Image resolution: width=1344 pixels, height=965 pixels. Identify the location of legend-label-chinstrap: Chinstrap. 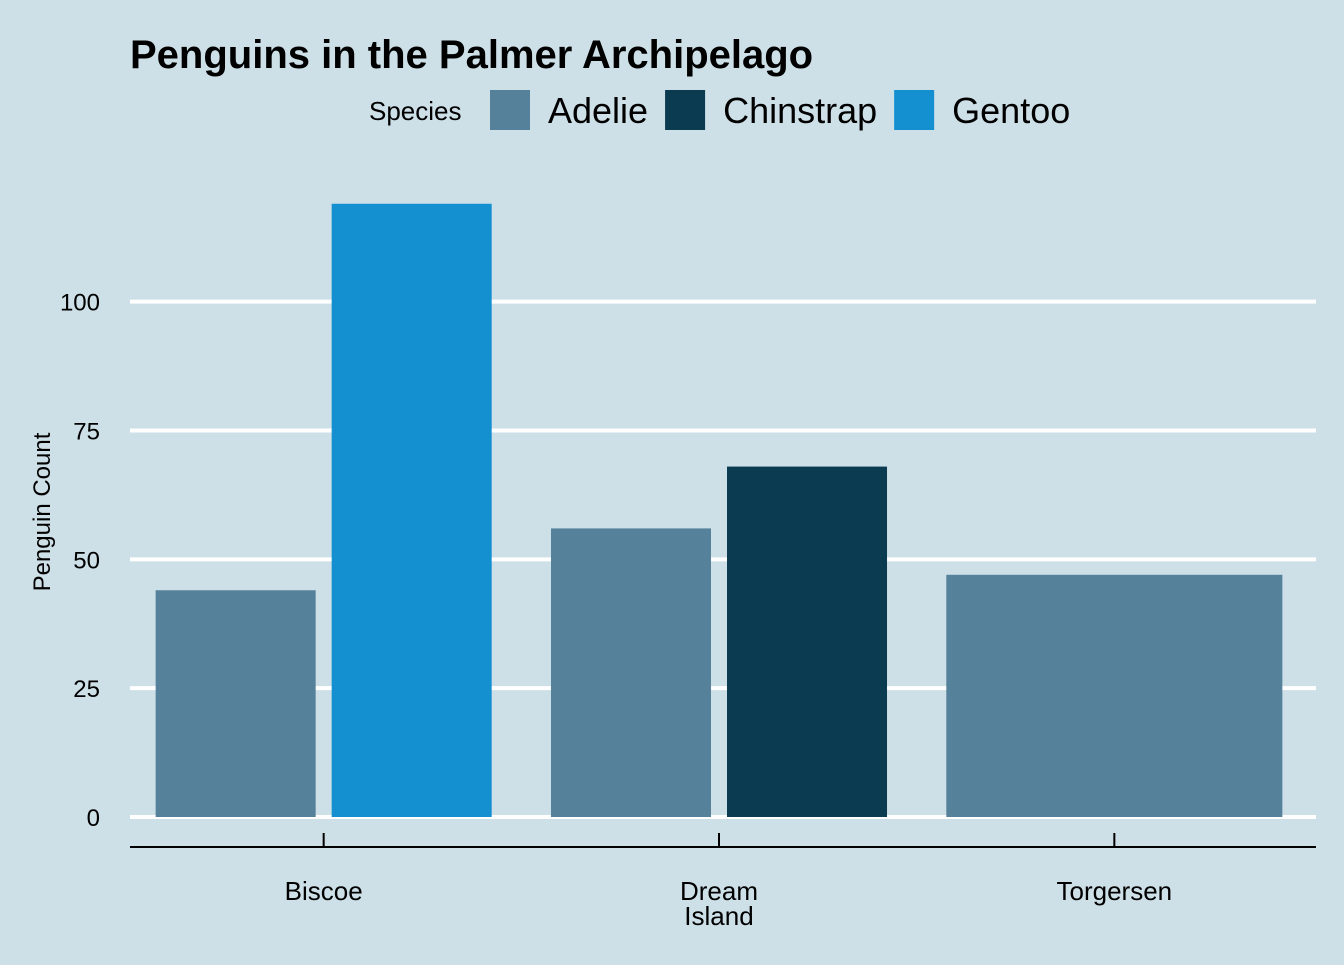
(800, 110).